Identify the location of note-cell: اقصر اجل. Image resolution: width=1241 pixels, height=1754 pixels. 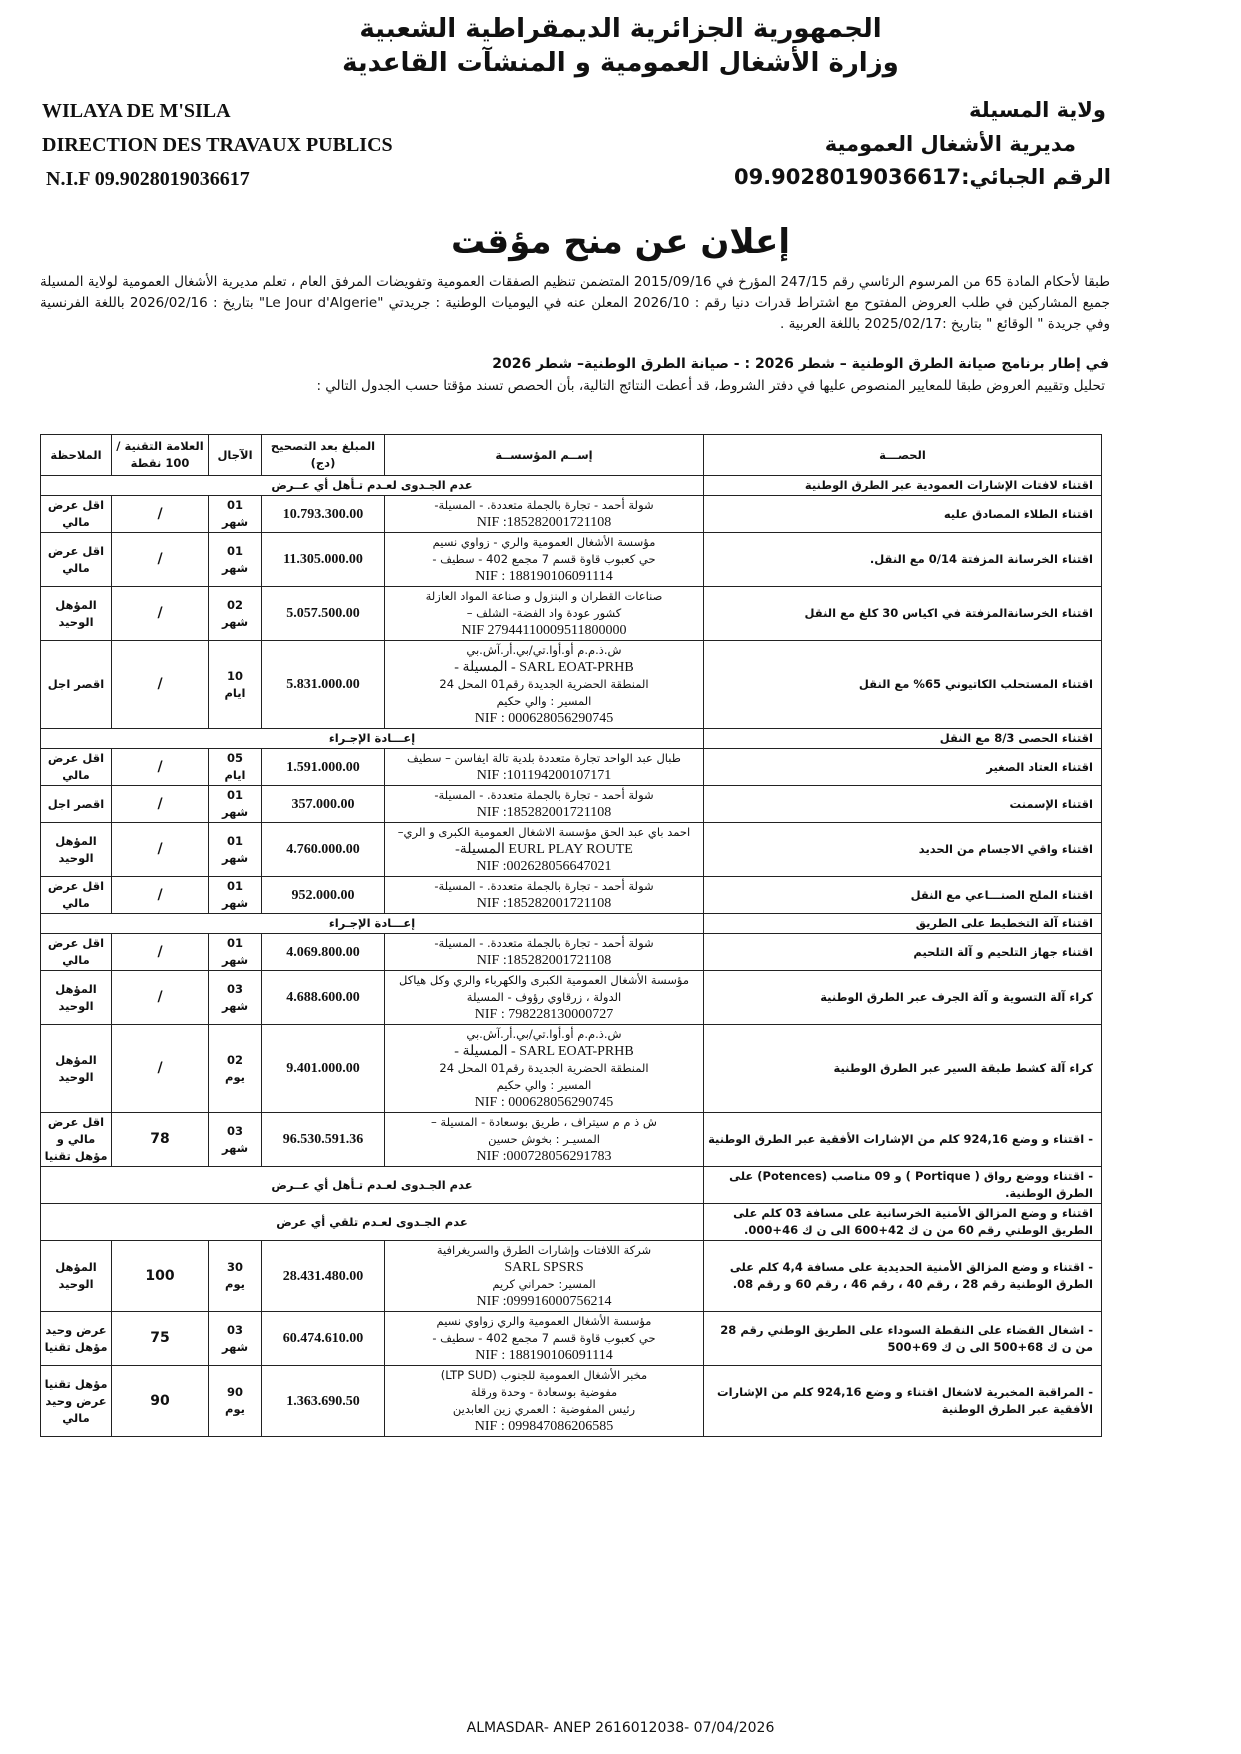
(76, 684).